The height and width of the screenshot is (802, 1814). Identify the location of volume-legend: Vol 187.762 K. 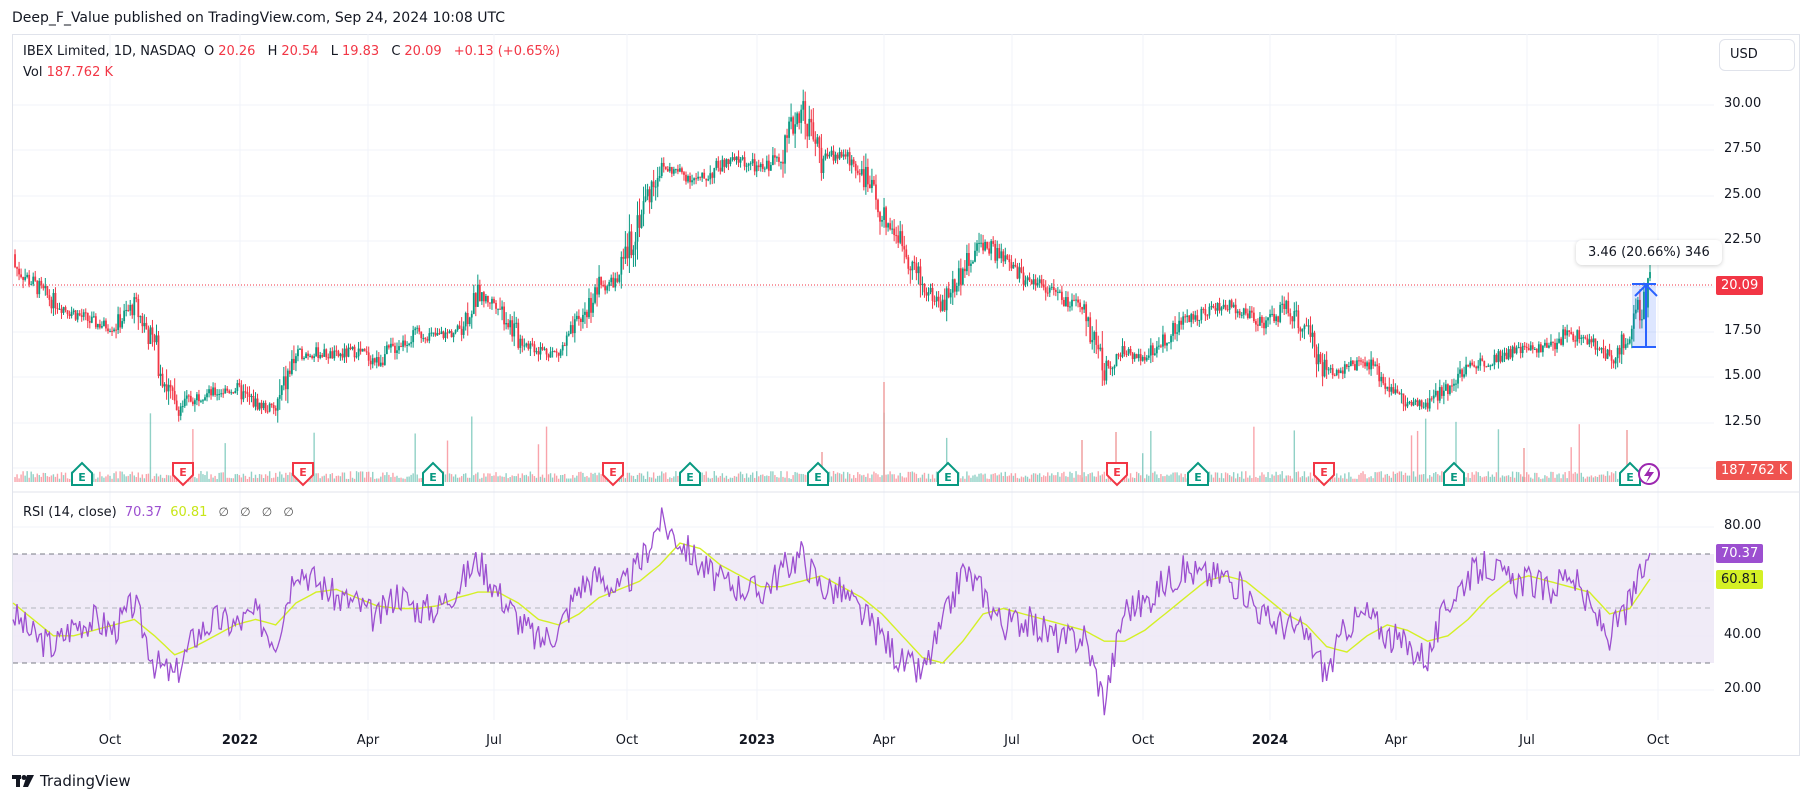
(68, 72).